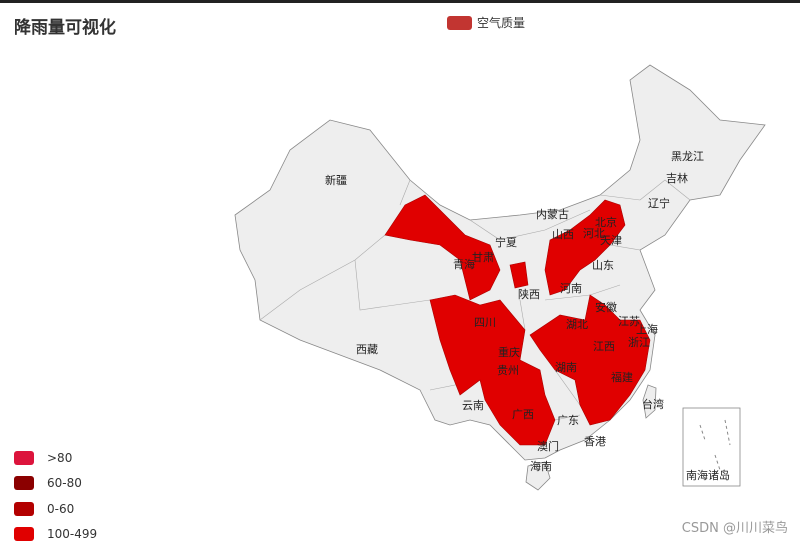 The height and width of the screenshot is (547, 800). I want to click on visual-map-item: 100-499, so click(55, 534).